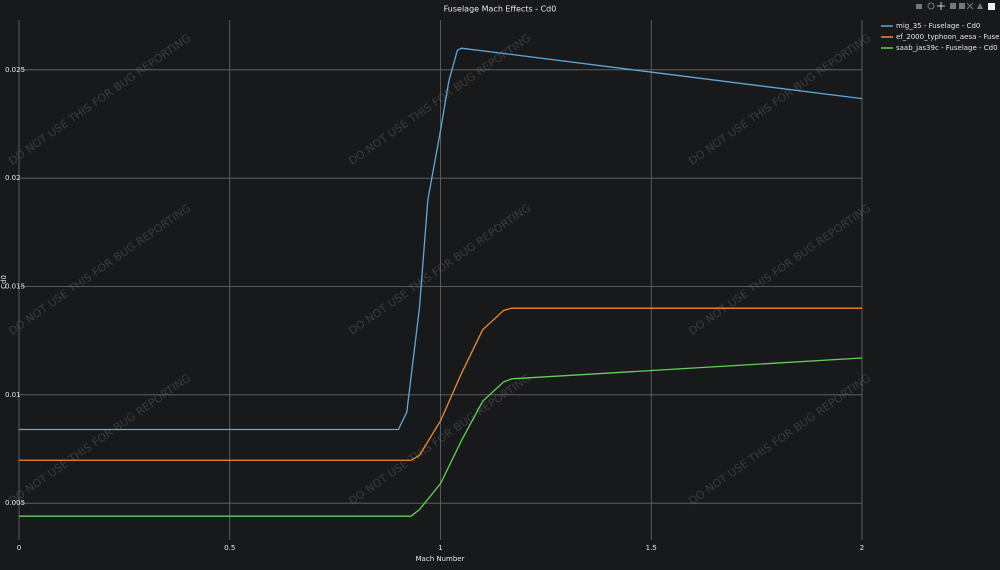 This screenshot has width=1000, height=570. Describe the element at coordinates (953, 6) in the screenshot. I see `zoom-in-icon` at that location.